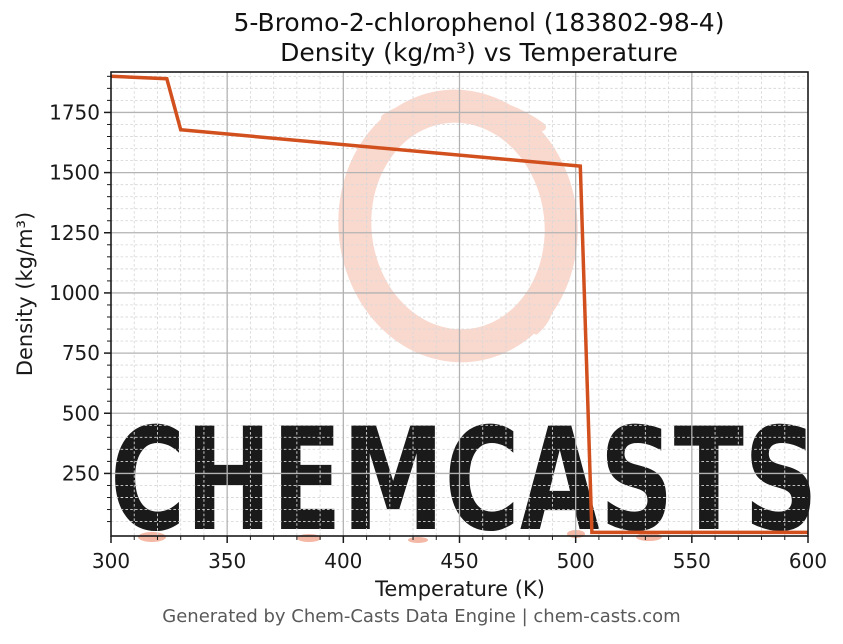 Image resolution: width=843 pixels, height=644 pixels. What do you see at coordinates (25, 294) in the screenshot?
I see `y-axis-label: Density (kg/m³)` at bounding box center [25, 294].